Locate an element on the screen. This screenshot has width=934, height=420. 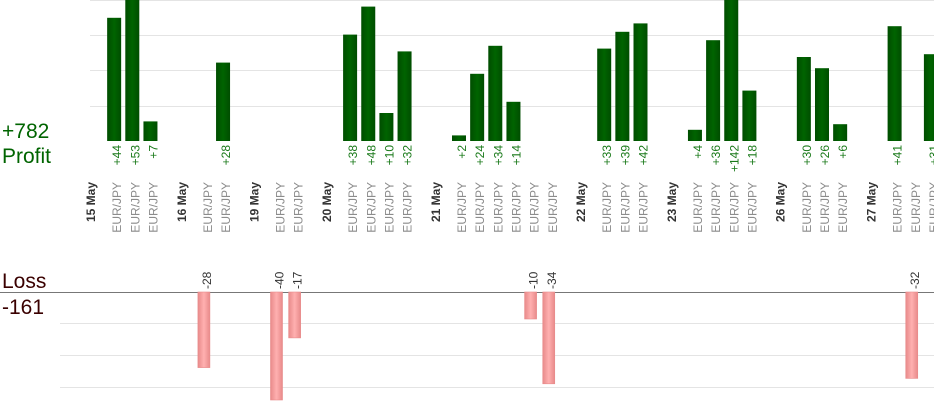
profit-value-label: +7 is located at coordinates (153, 152).